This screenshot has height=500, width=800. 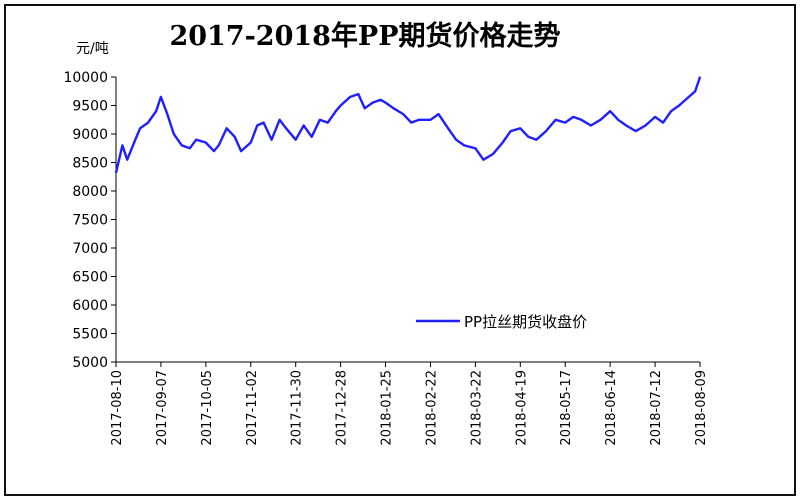 What do you see at coordinates (90, 192) in the screenshot?
I see `y-tick-label: 8000` at bounding box center [90, 192].